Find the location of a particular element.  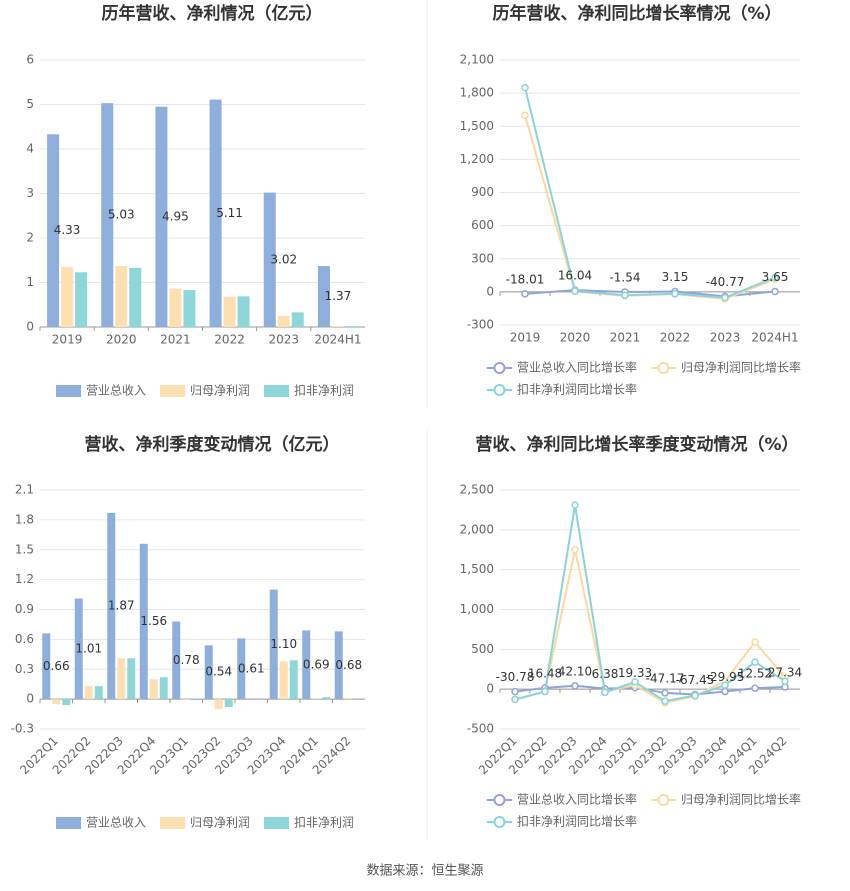

y-tick-label: -0.3 is located at coordinates (22, 729).